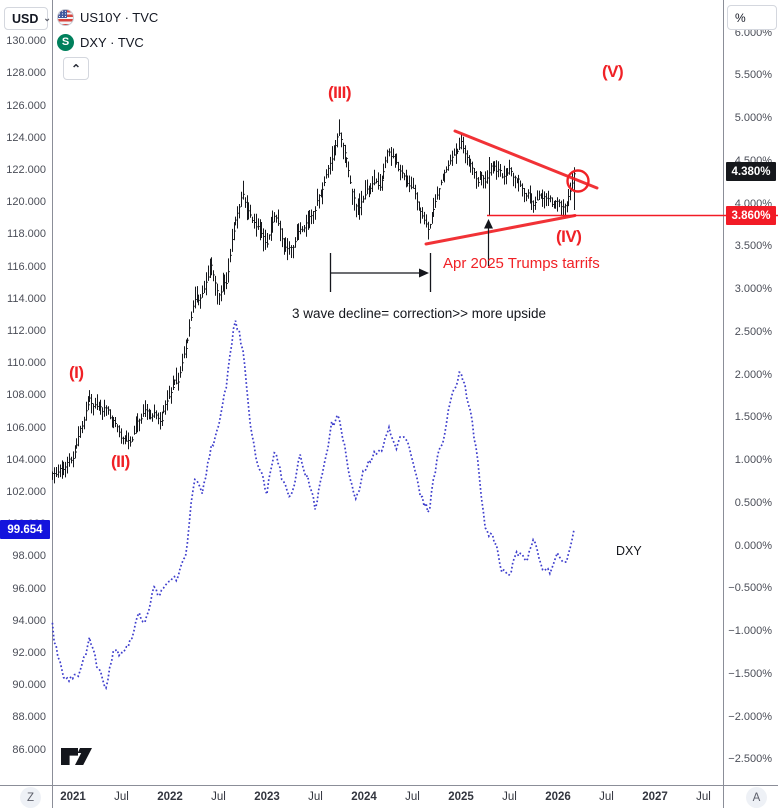 The width and height of the screenshot is (778, 808). What do you see at coordinates (26, 73) in the screenshot?
I see `left-axis-tick: 128.000` at bounding box center [26, 73].